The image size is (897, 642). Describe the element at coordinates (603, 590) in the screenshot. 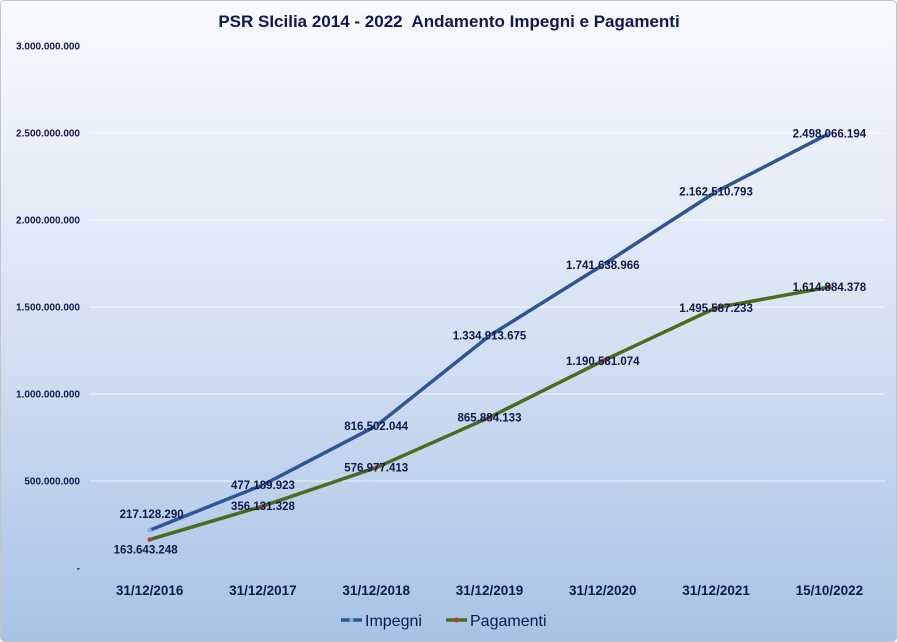

I see `x-tick-label: 31/12/2020` at that location.